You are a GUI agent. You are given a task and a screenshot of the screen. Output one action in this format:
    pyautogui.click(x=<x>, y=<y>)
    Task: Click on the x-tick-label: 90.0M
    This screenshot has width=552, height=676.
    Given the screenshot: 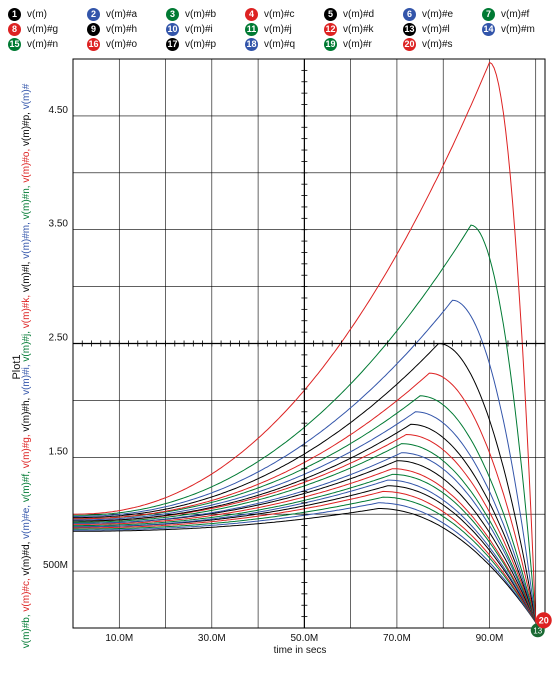 What is the action you would take?
    pyautogui.click(x=490, y=638)
    